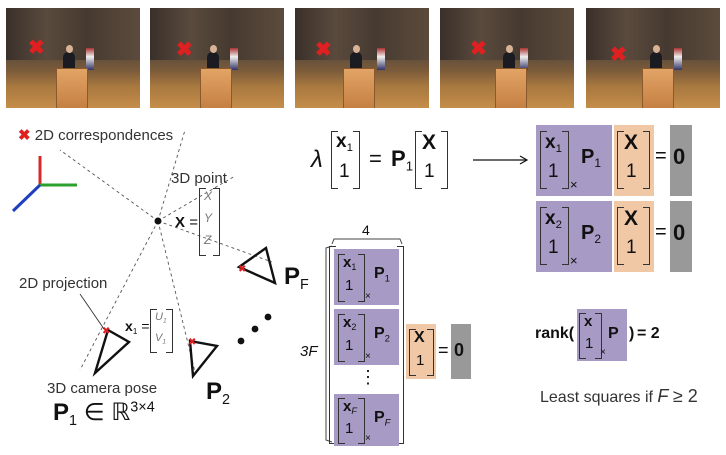 The width and height of the screenshot is (726, 455). Describe the element at coordinates (153, 331) in the screenshot. I see `proj-bracket-left` at that location.